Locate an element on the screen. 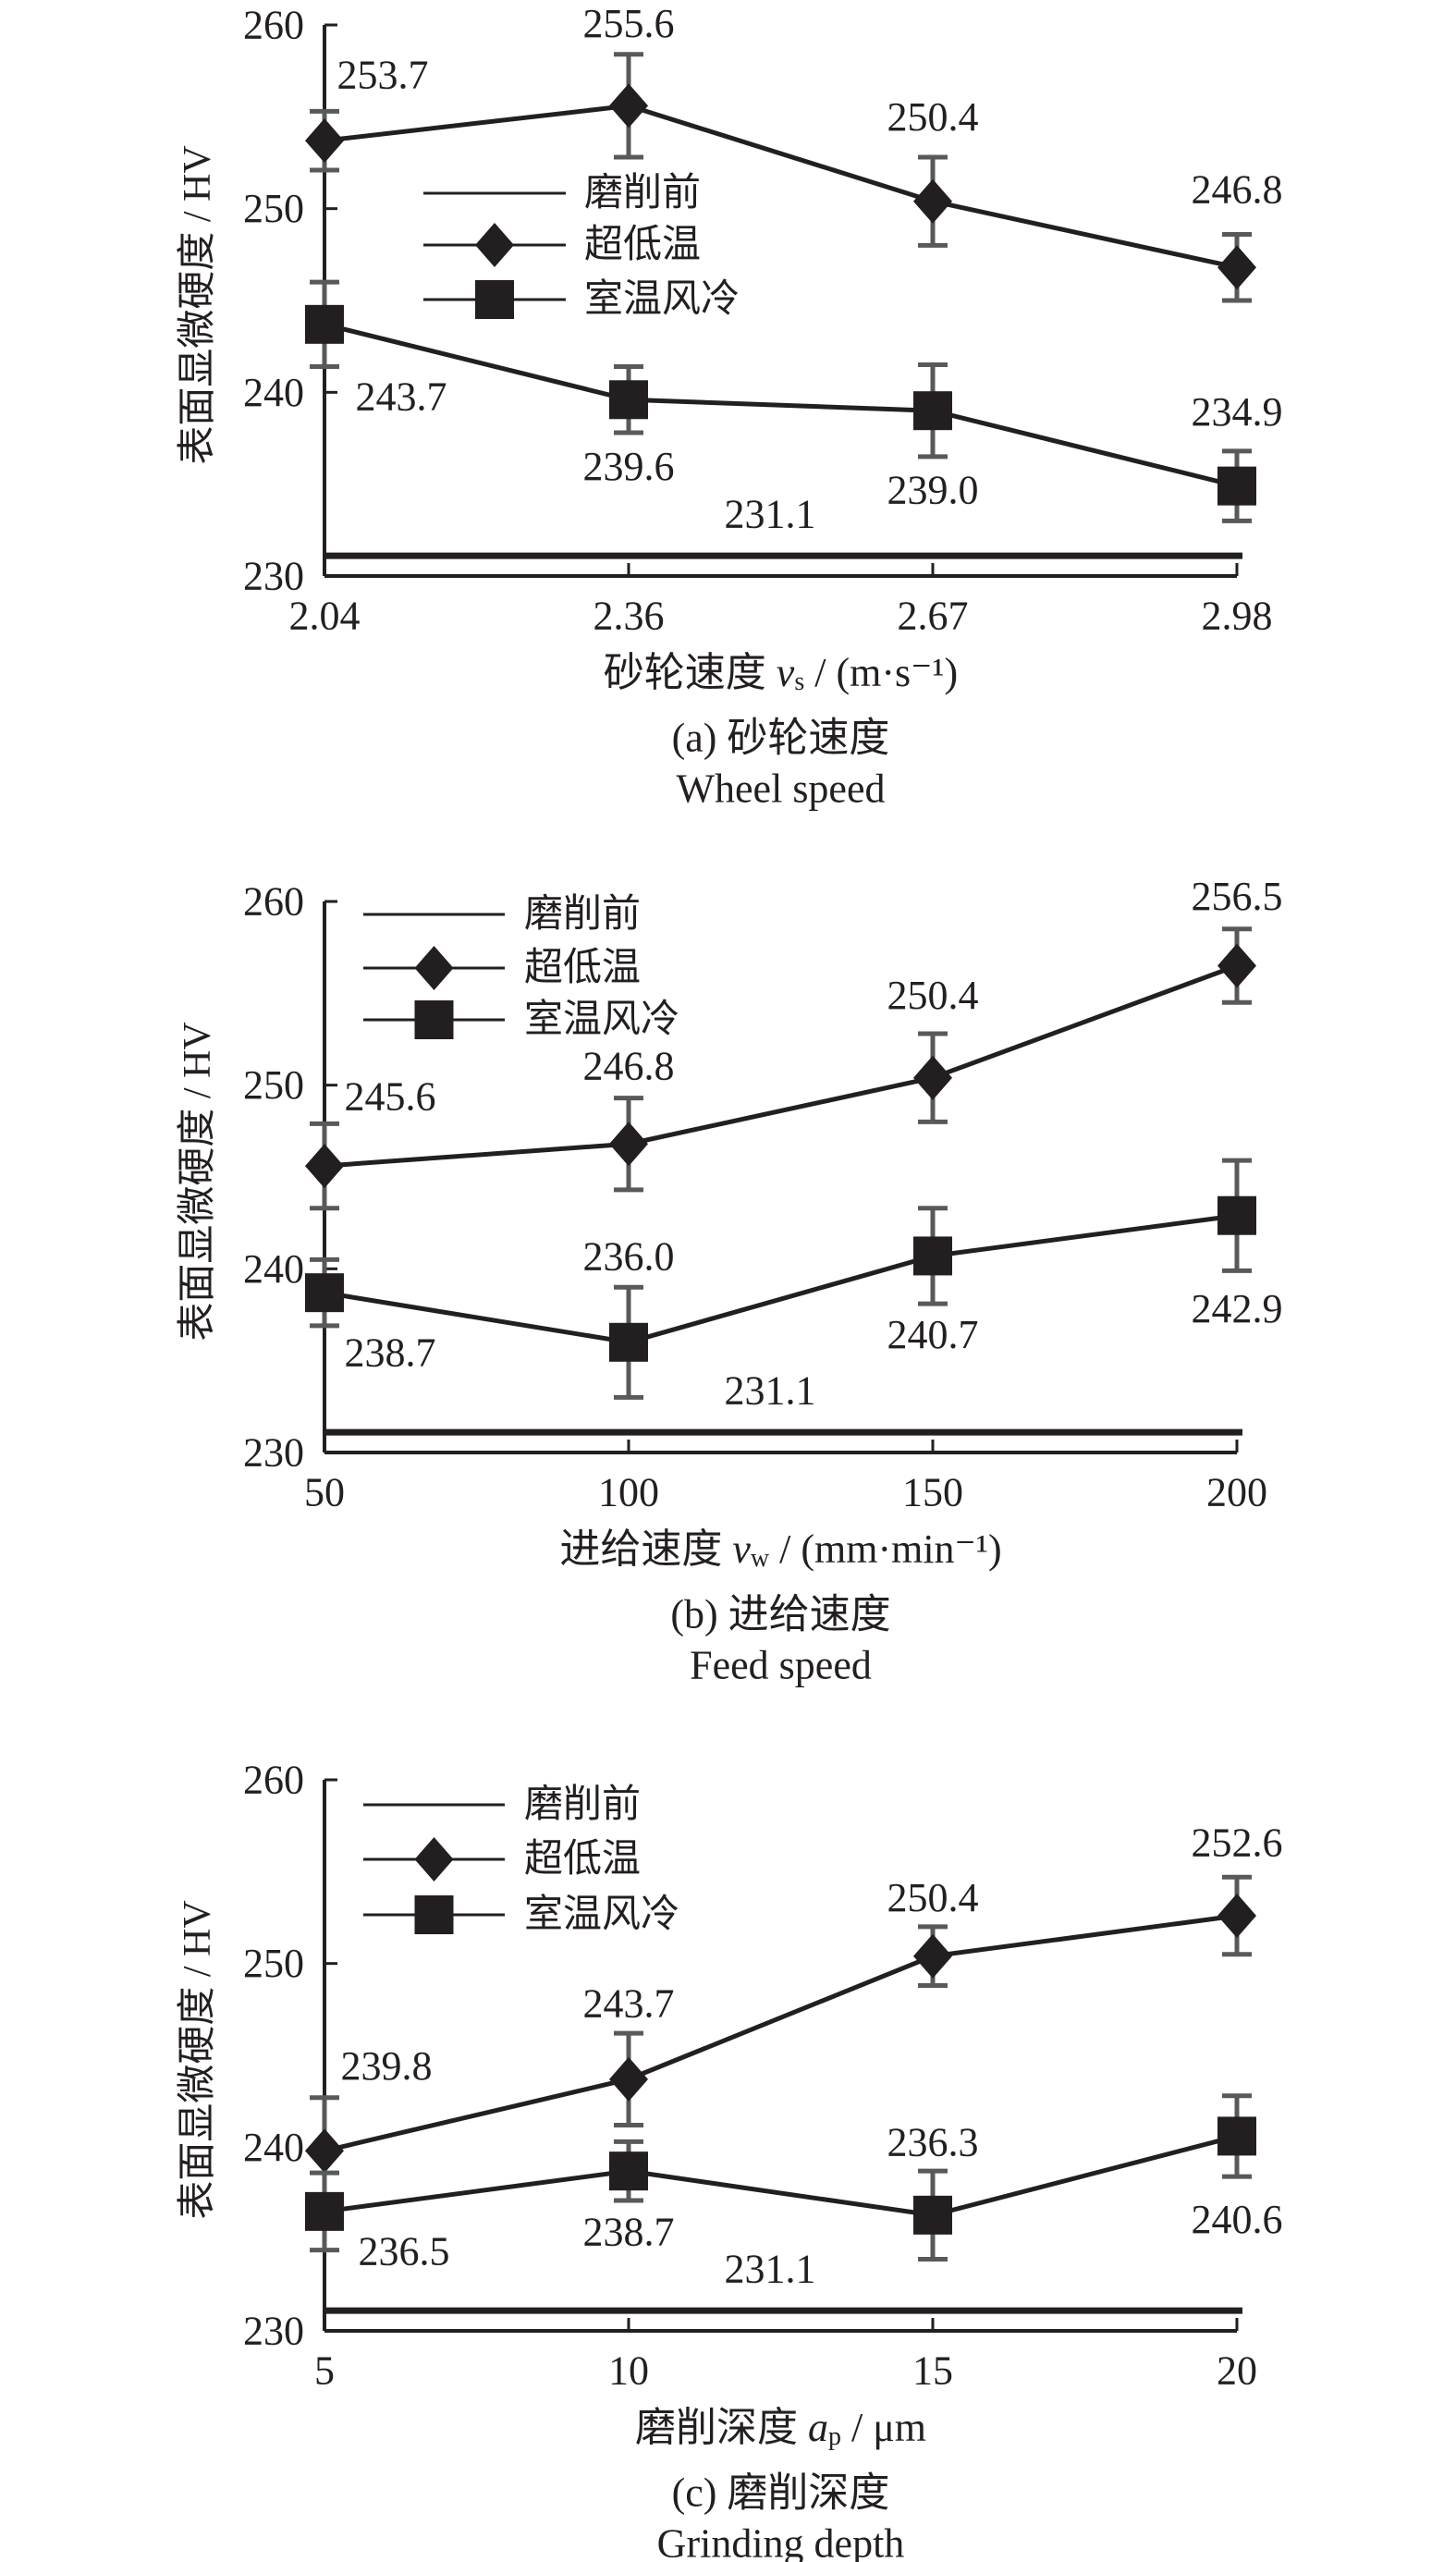  x-axis-title-subscript: p is located at coordinates (834, 2436).